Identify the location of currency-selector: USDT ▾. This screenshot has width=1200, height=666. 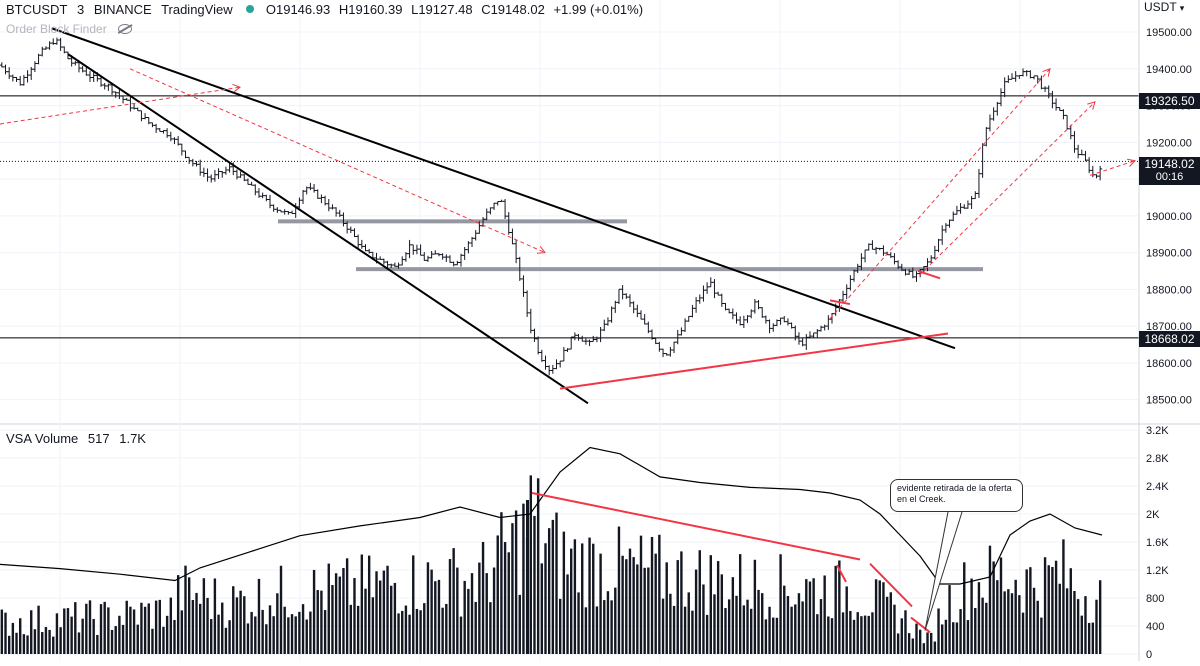
(1164, 7).